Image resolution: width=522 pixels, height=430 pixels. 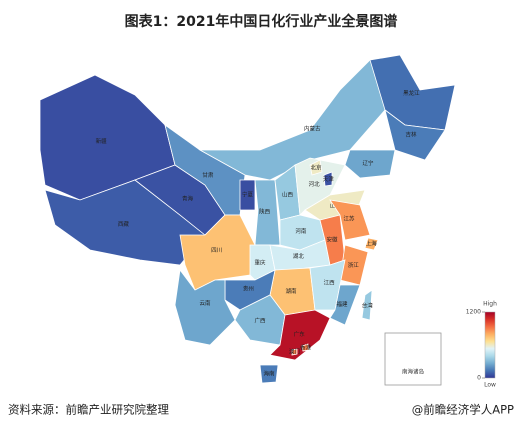 What do you see at coordinates (288, 195) in the screenshot?
I see `province-label: 山西` at bounding box center [288, 195].